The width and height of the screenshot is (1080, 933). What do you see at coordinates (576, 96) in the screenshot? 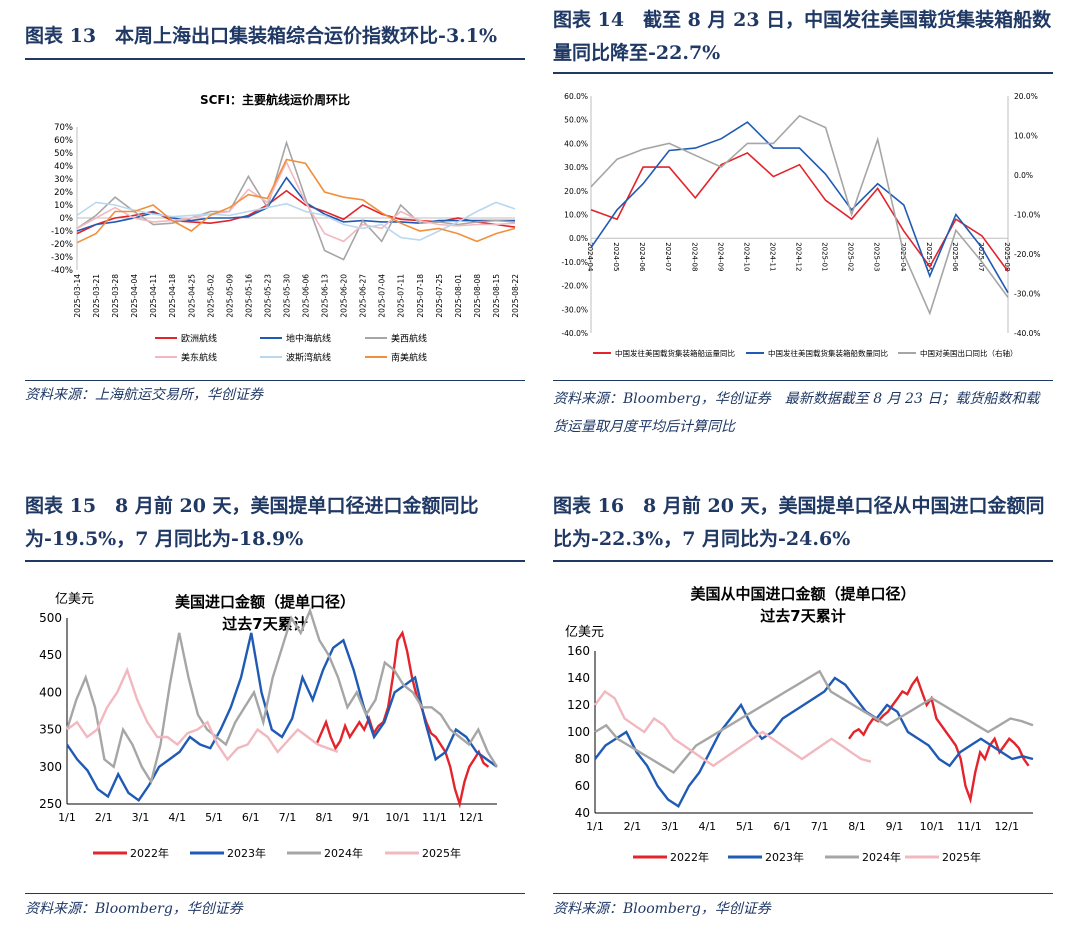
I see `y-left-tick-label: 60.0%` at bounding box center [576, 96].